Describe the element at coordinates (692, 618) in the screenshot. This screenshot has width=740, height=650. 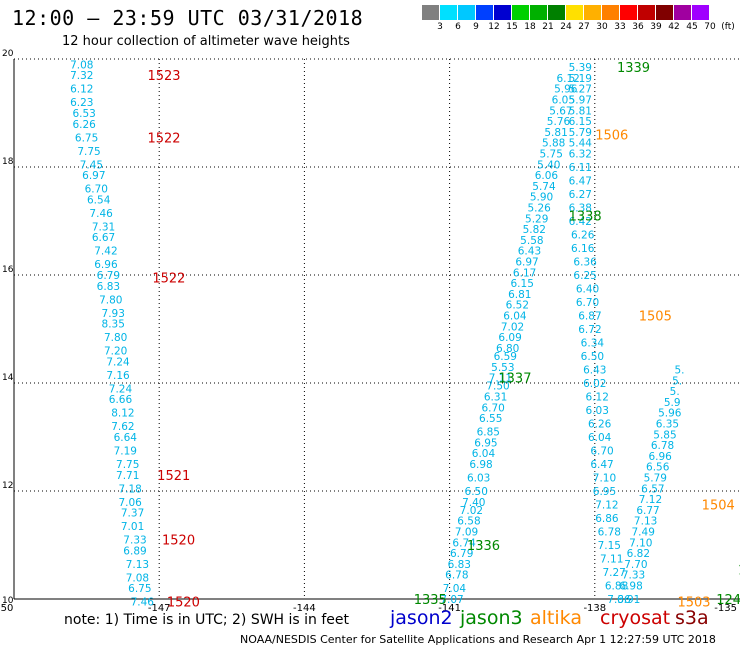
I see `satellite-s3a: s3a` at that location.